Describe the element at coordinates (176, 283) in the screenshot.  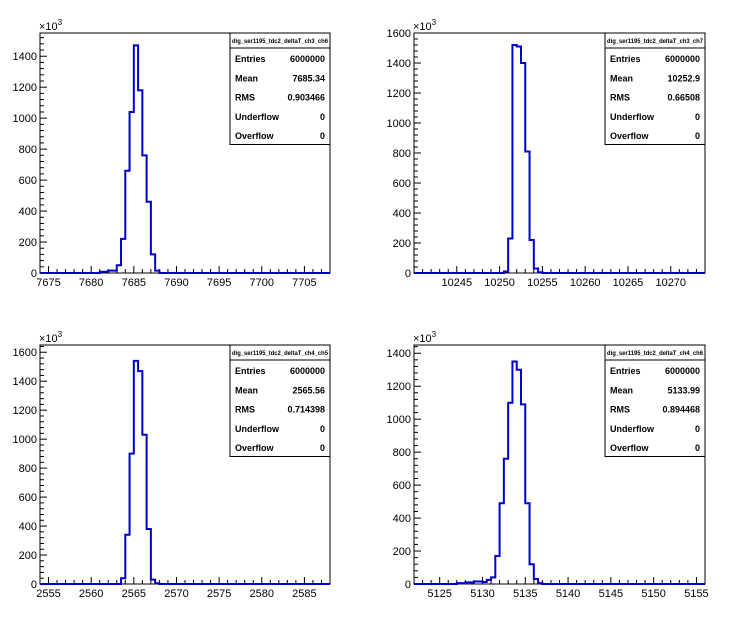
I see `x-tick-label: 7690` at that location.